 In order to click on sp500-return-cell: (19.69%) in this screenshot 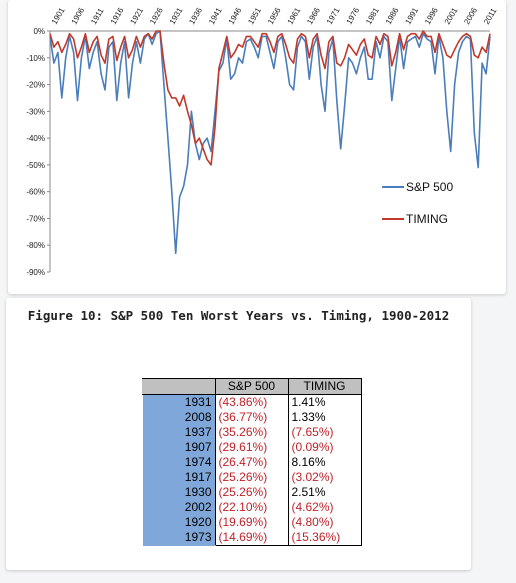, I will do `click(251, 522)`.